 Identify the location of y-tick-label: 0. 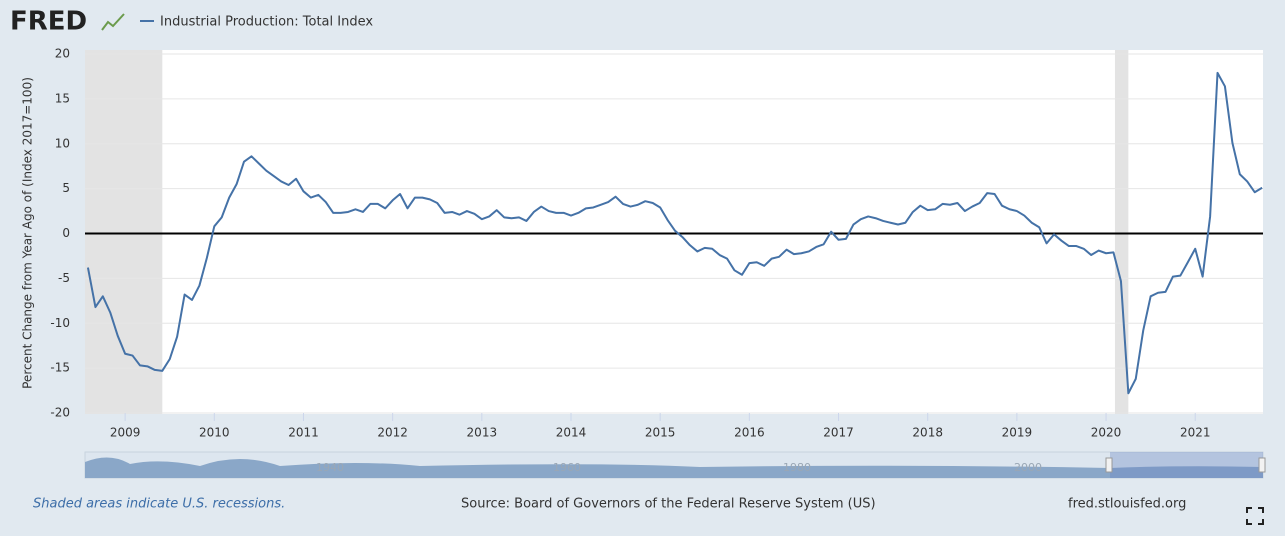
(66, 233).